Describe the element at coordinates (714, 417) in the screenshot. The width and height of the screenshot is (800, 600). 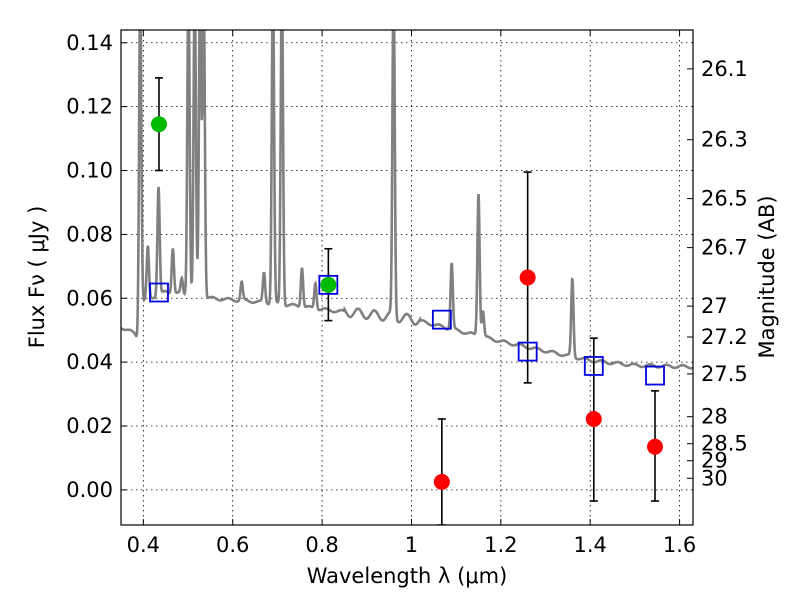
I see `right-tick-label: 28` at that location.